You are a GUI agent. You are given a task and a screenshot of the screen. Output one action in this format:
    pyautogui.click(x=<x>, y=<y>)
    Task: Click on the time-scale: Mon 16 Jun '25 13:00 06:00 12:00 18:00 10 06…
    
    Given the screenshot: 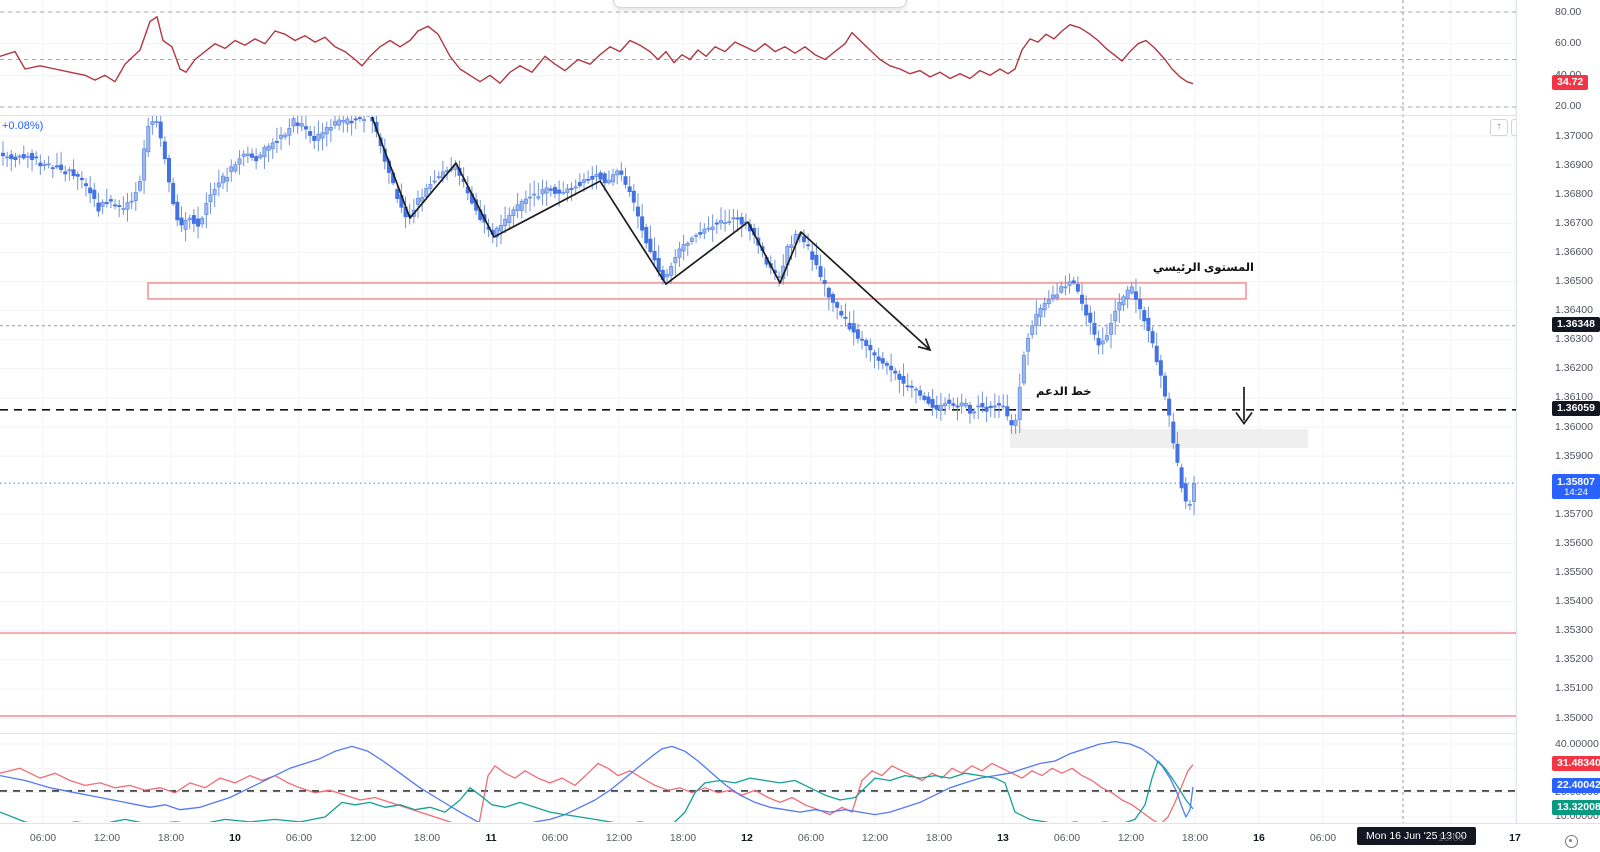 What is the action you would take?
    pyautogui.click(x=800, y=837)
    